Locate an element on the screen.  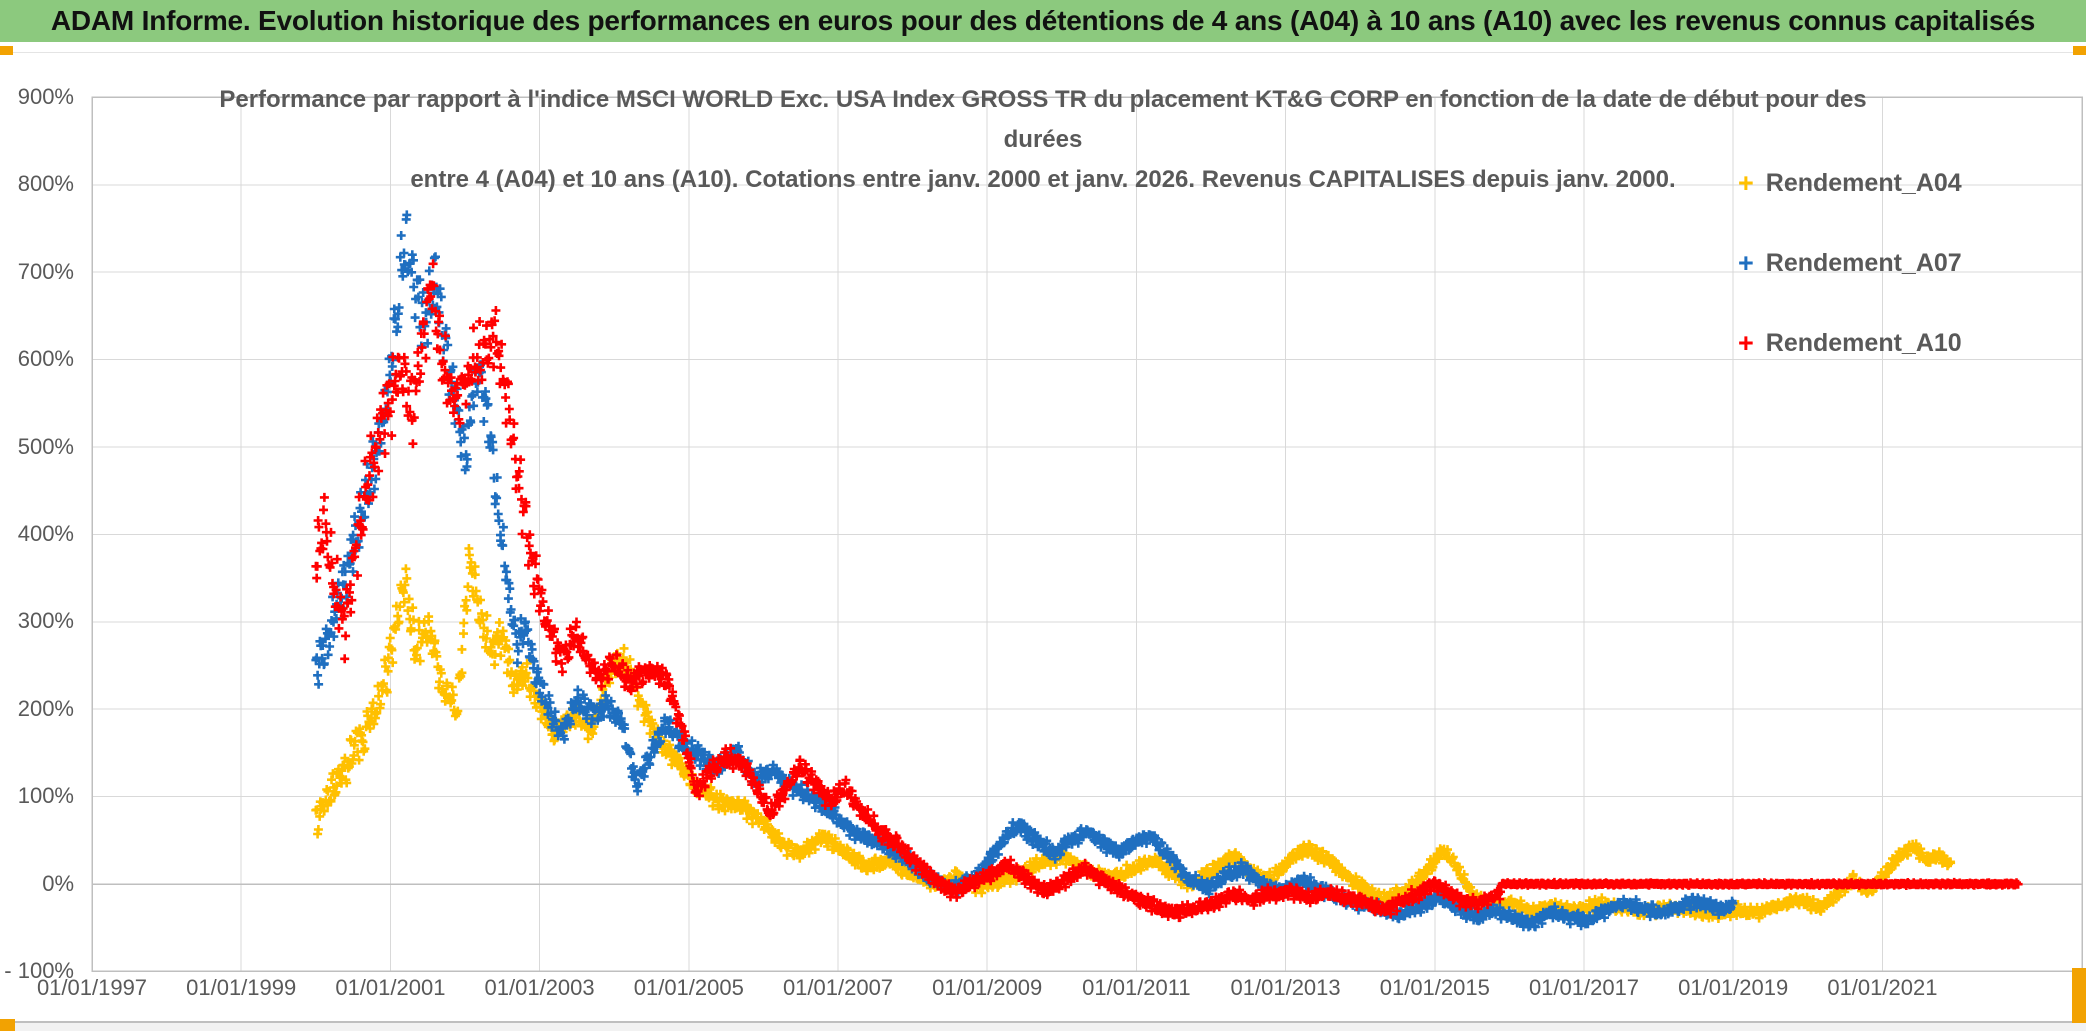
y-axis-label: 400% is located at coordinates (45, 533).